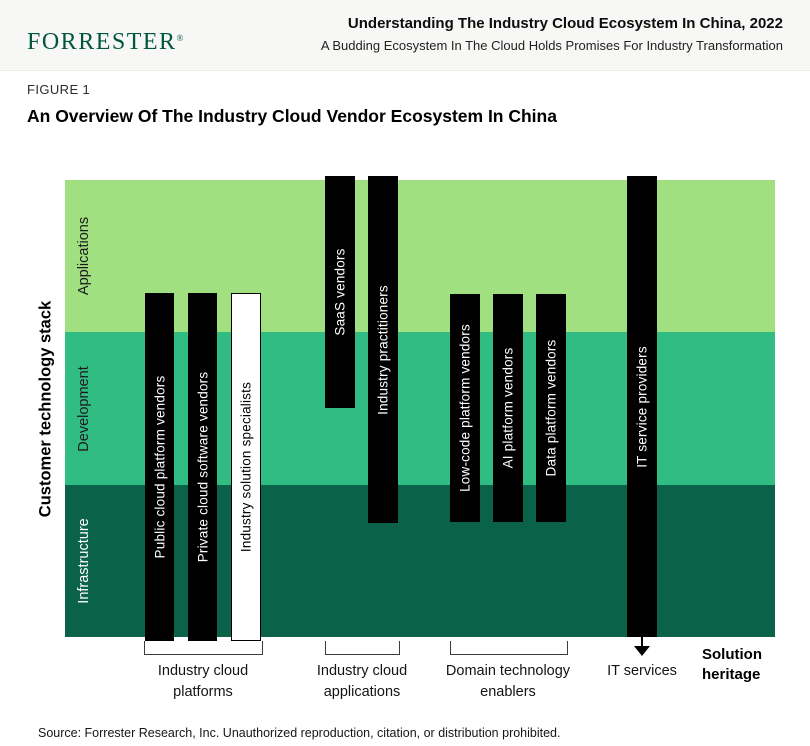  I want to click on bar-industry-practitioners: Industry practitioners, so click(383, 349).